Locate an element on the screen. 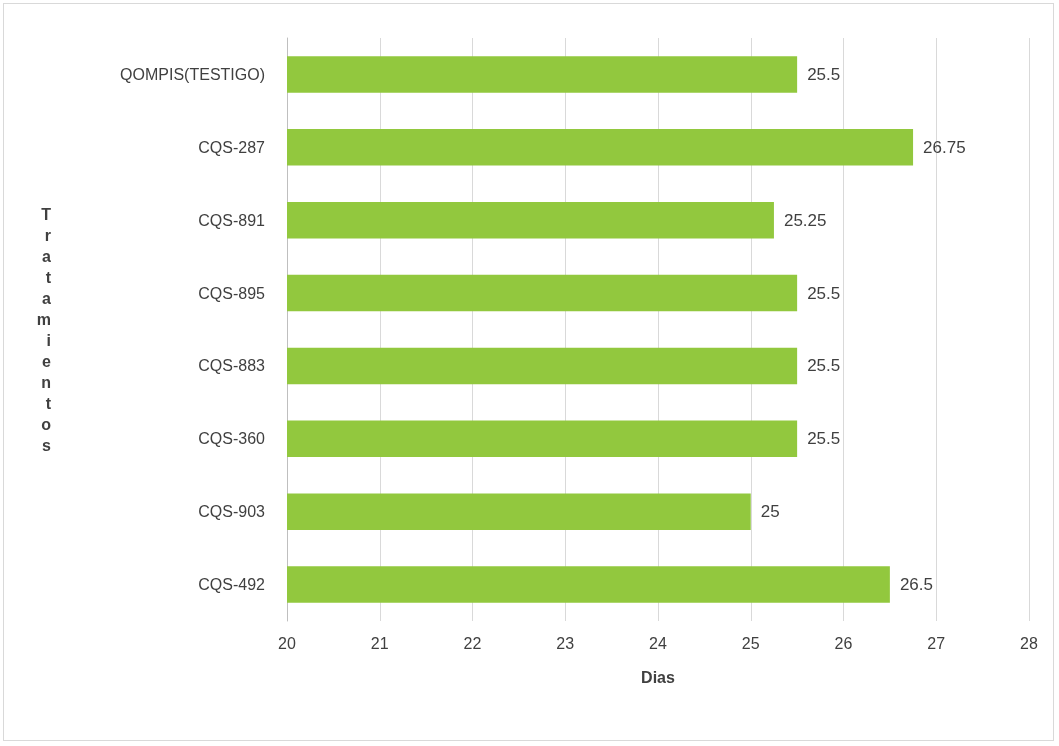 Image resolution: width=1059 pixels, height=746 pixels. data-label: 26.5 is located at coordinates (916, 585).